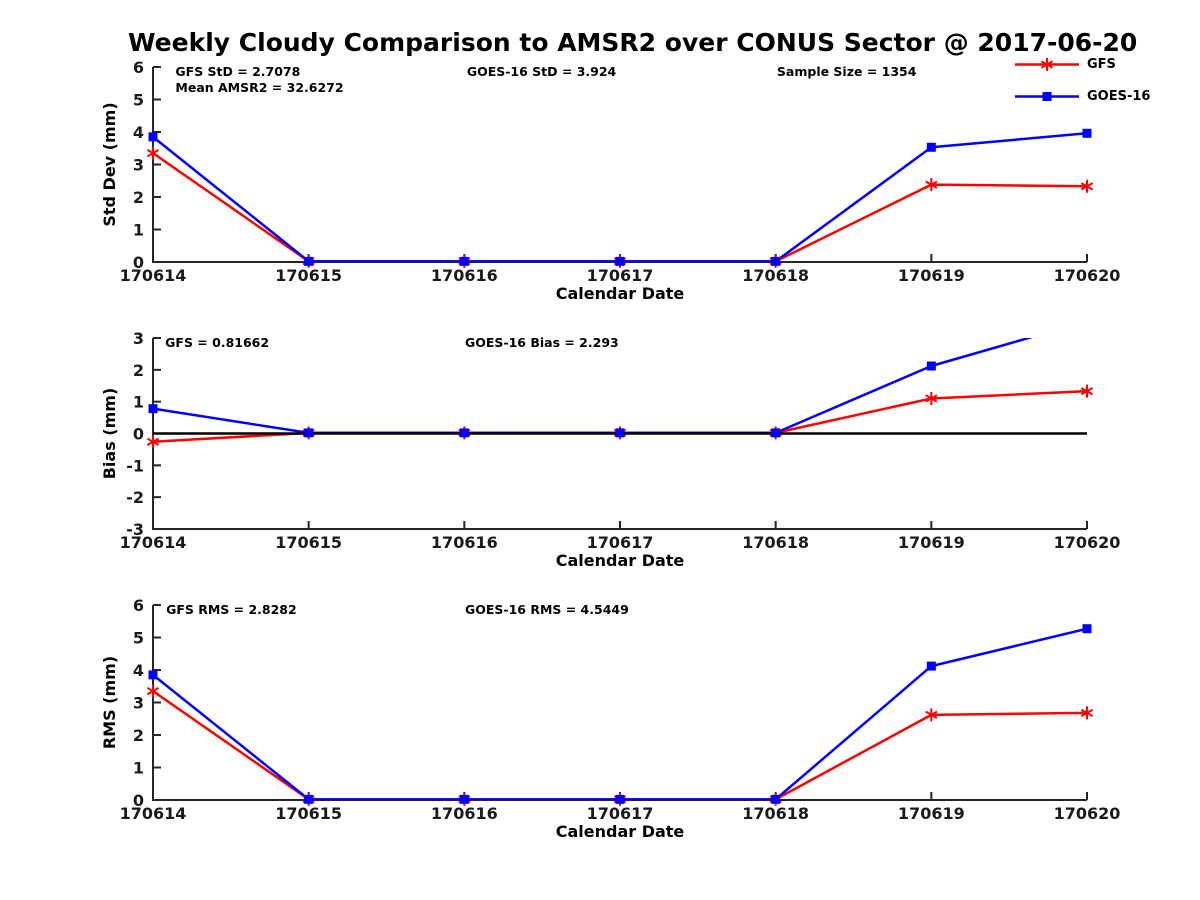  I want to click on rms-series-lines, so click(620, 713).